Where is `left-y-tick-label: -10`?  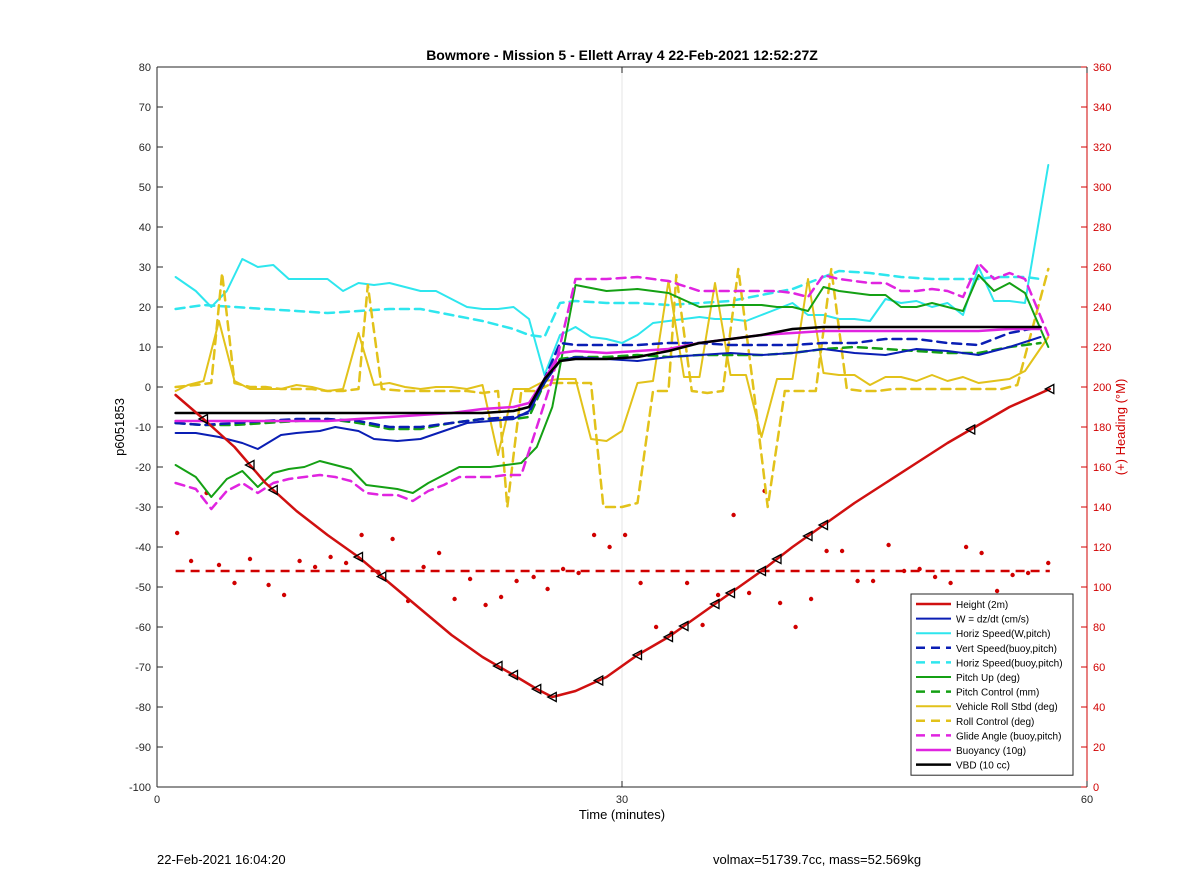 left-y-tick-label: -10 is located at coordinates (143, 428).